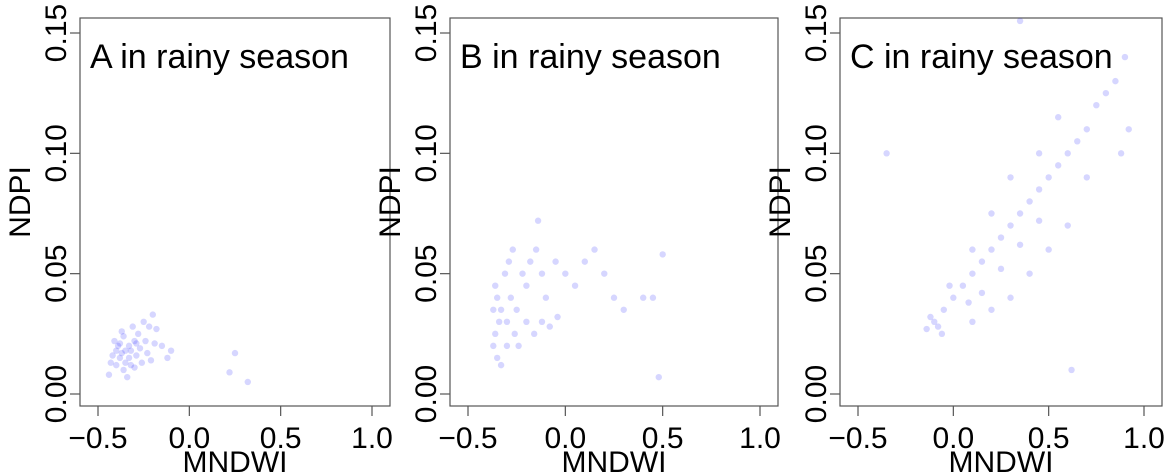 Image resolution: width=1174 pixels, height=473 pixels. I want to click on panel-title: C in rainy season, so click(981, 57).